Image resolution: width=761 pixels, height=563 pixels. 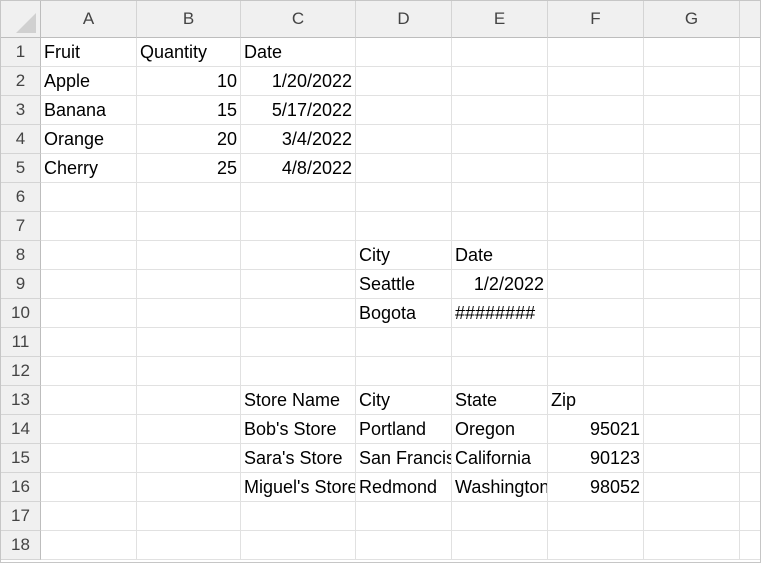 I want to click on cell-D16: Redmond, so click(x=404, y=487).